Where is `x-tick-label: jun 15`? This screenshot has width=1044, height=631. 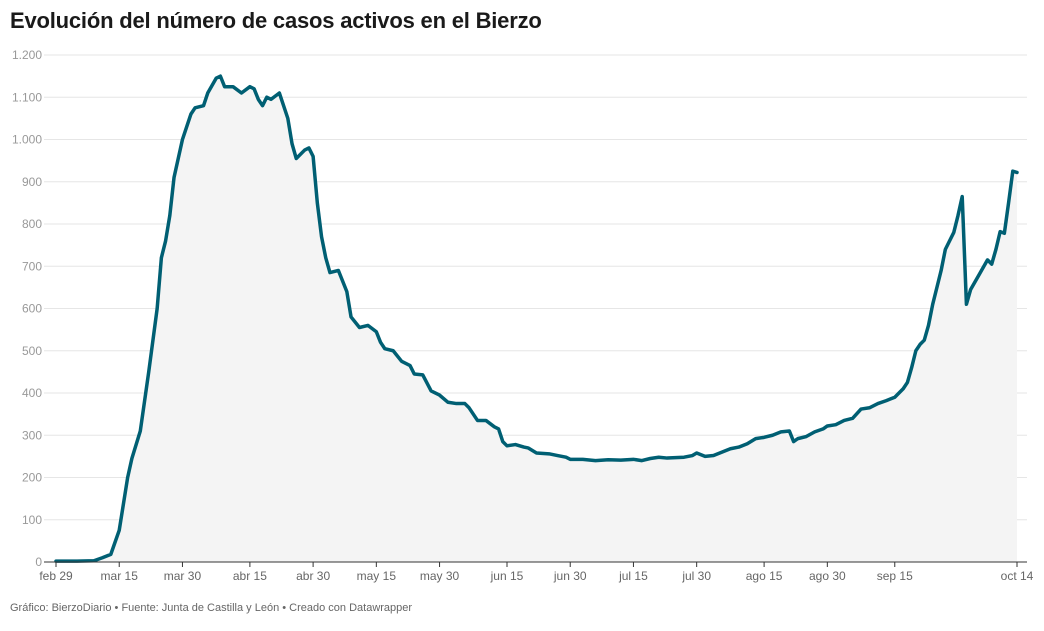
x-tick-label: jun 15 is located at coordinates (507, 576).